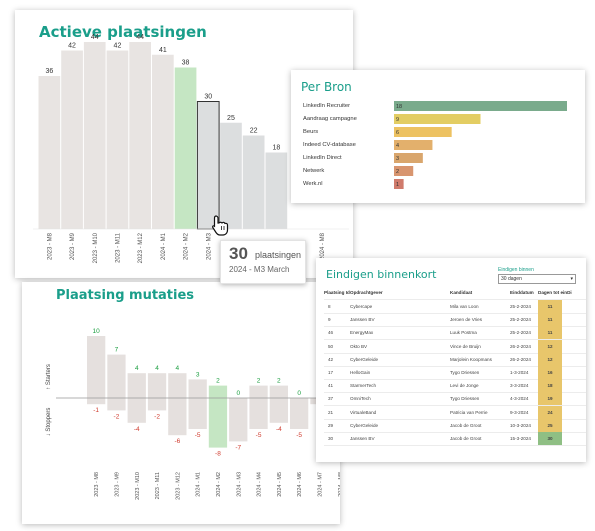  I want to click on table-row: 29 CyberGeleide Jacob de Groot 10-3-2024 25, so click(455, 425).